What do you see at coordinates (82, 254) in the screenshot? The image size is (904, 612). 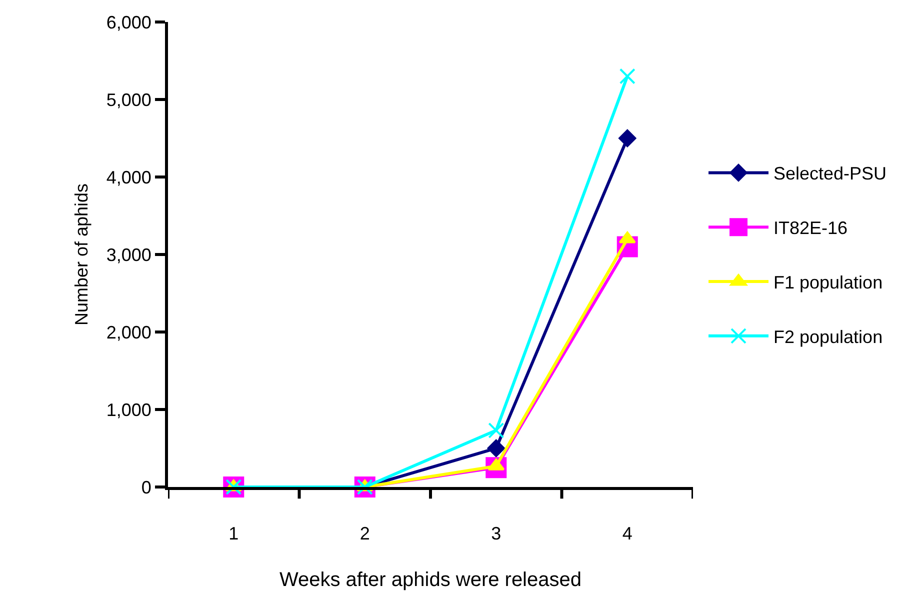 I see `y-axis-title: Number of aphids` at bounding box center [82, 254].